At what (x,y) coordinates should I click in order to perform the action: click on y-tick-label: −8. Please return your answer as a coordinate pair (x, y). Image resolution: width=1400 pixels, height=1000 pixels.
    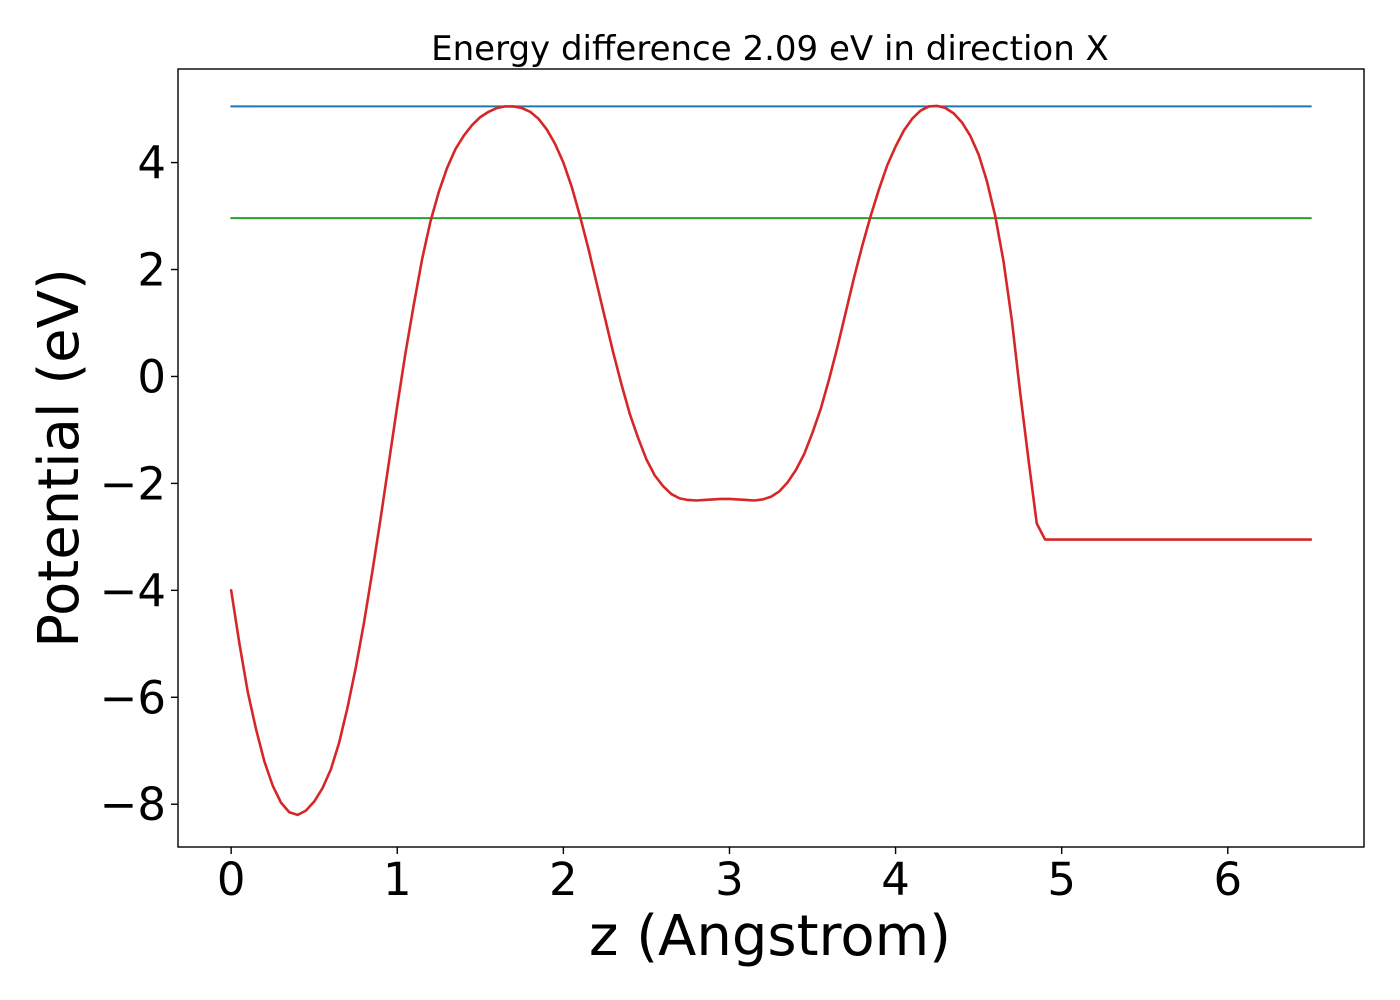
    Looking at the image, I should click on (133, 804).